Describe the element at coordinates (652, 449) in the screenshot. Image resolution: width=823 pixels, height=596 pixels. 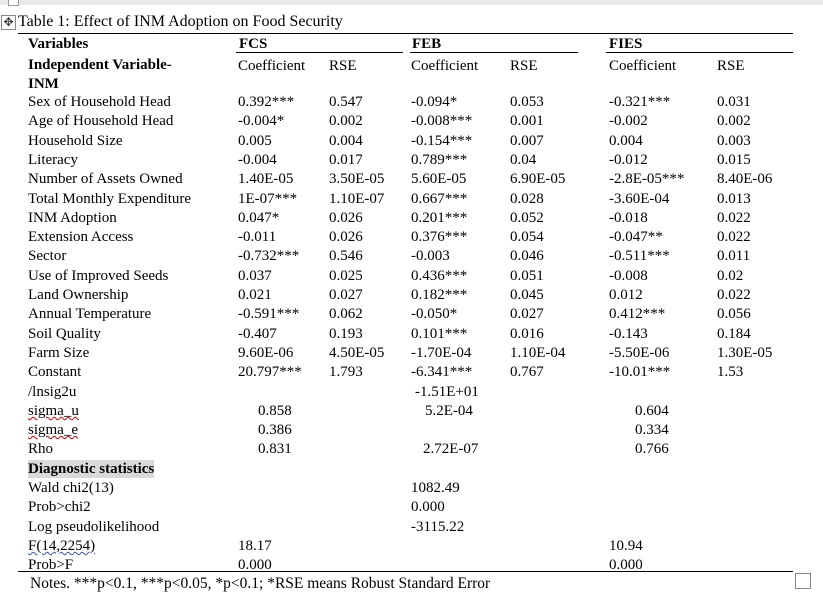
I see `table-cell: 0.766` at that location.